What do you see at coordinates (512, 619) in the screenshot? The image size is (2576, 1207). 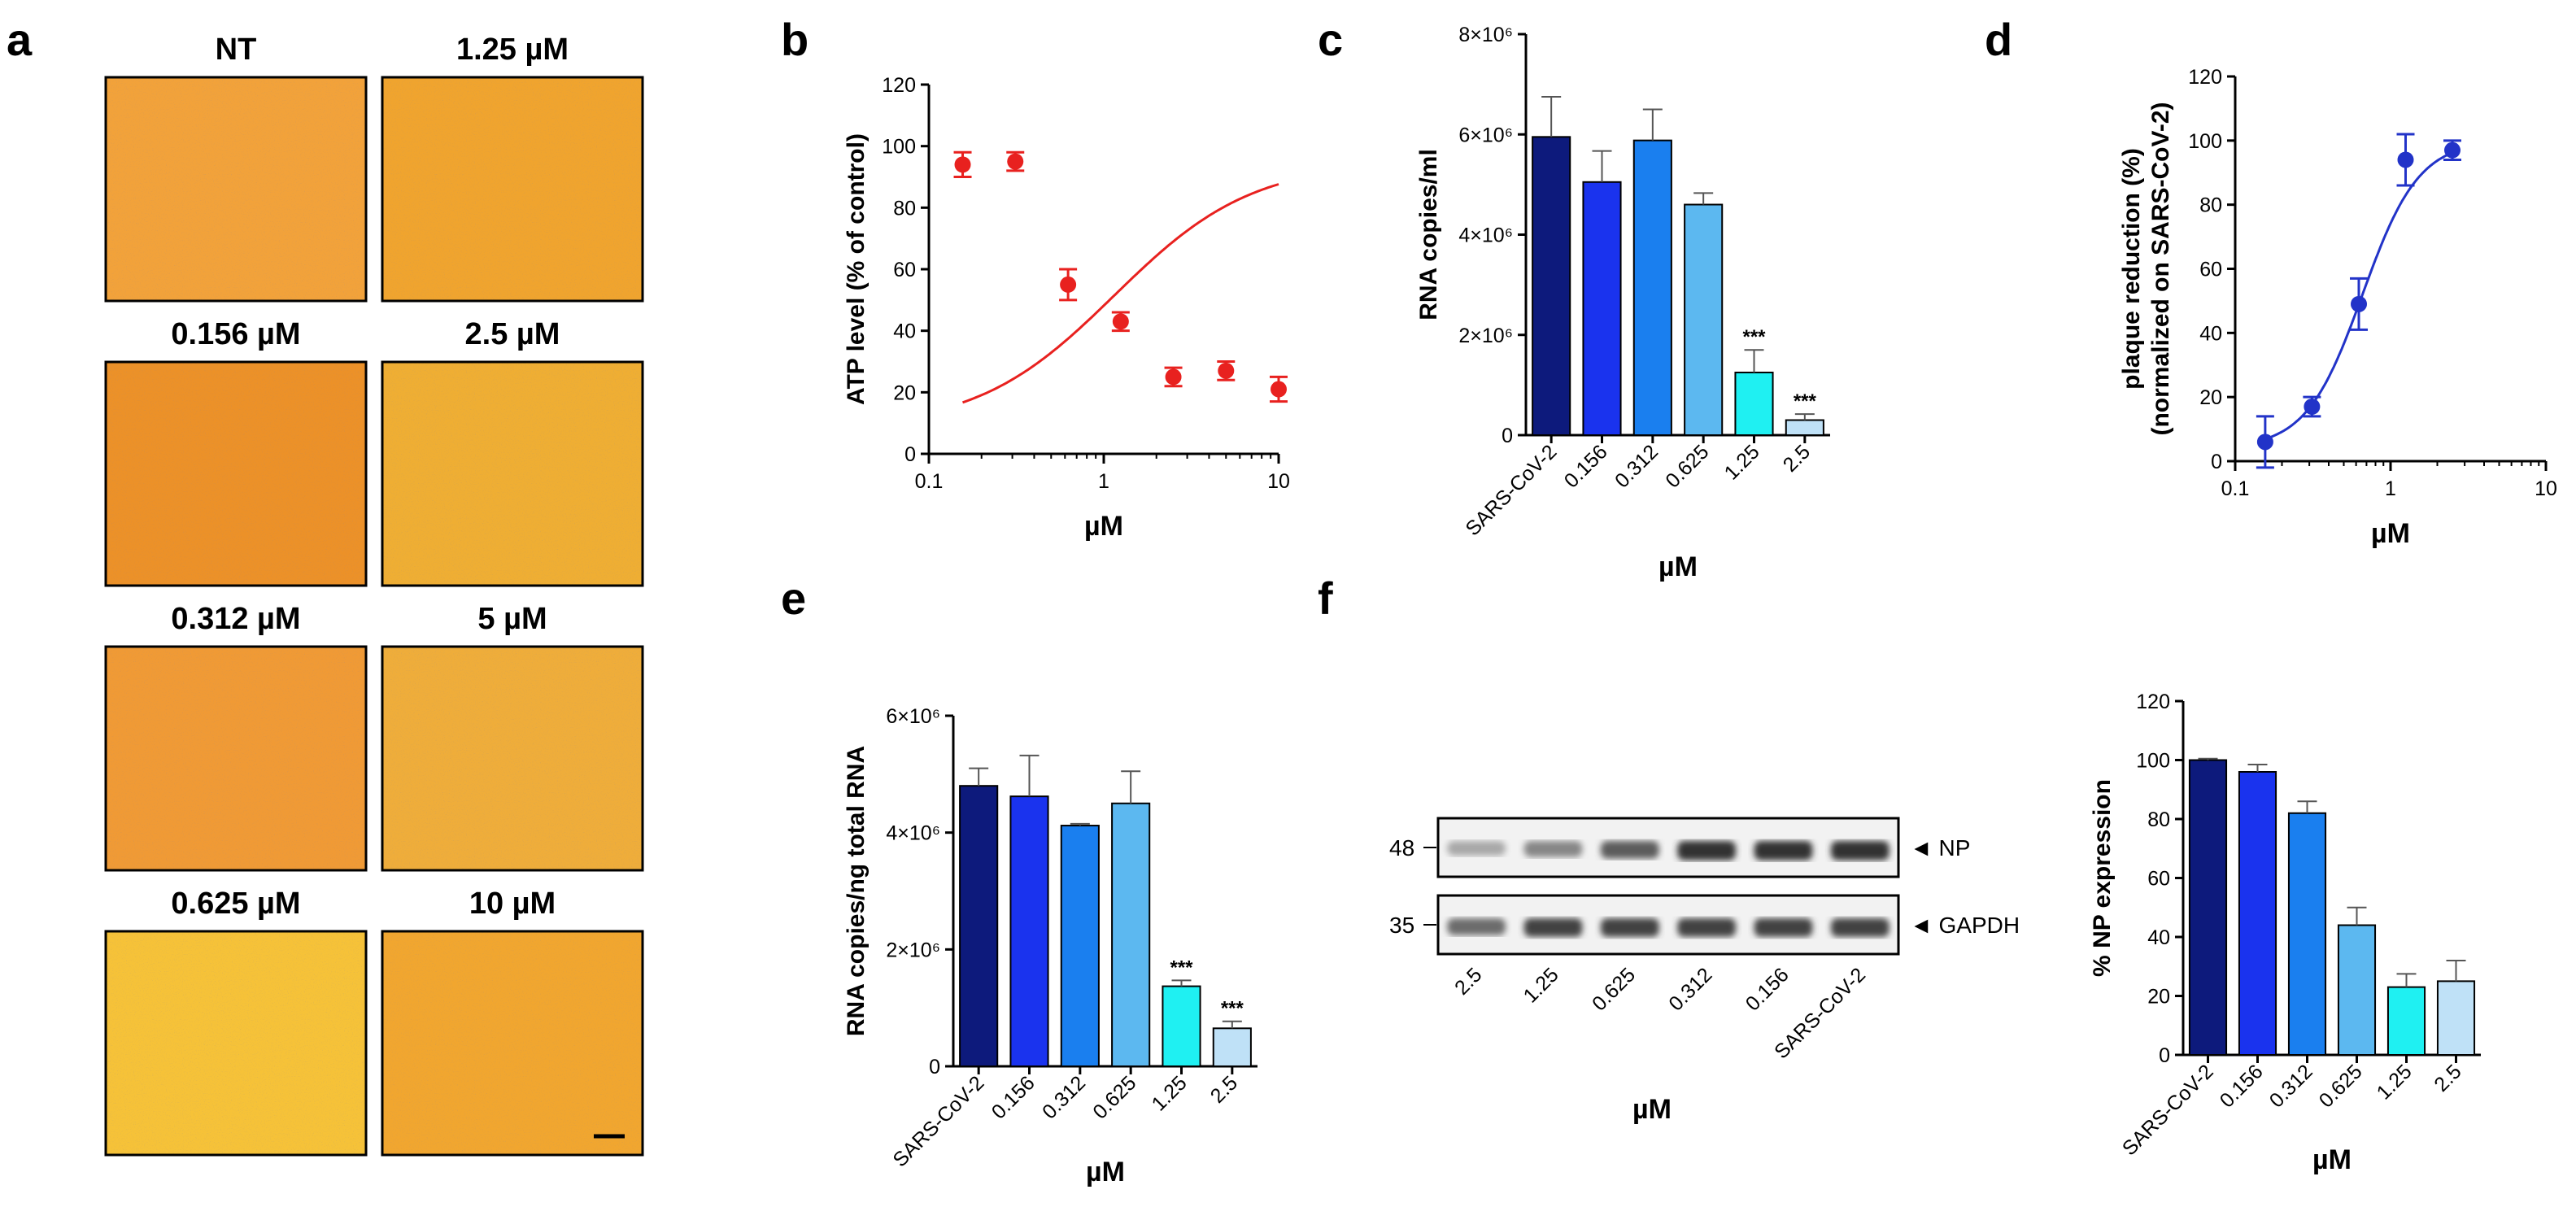 I see `micrograph-title: 5 µM` at bounding box center [512, 619].